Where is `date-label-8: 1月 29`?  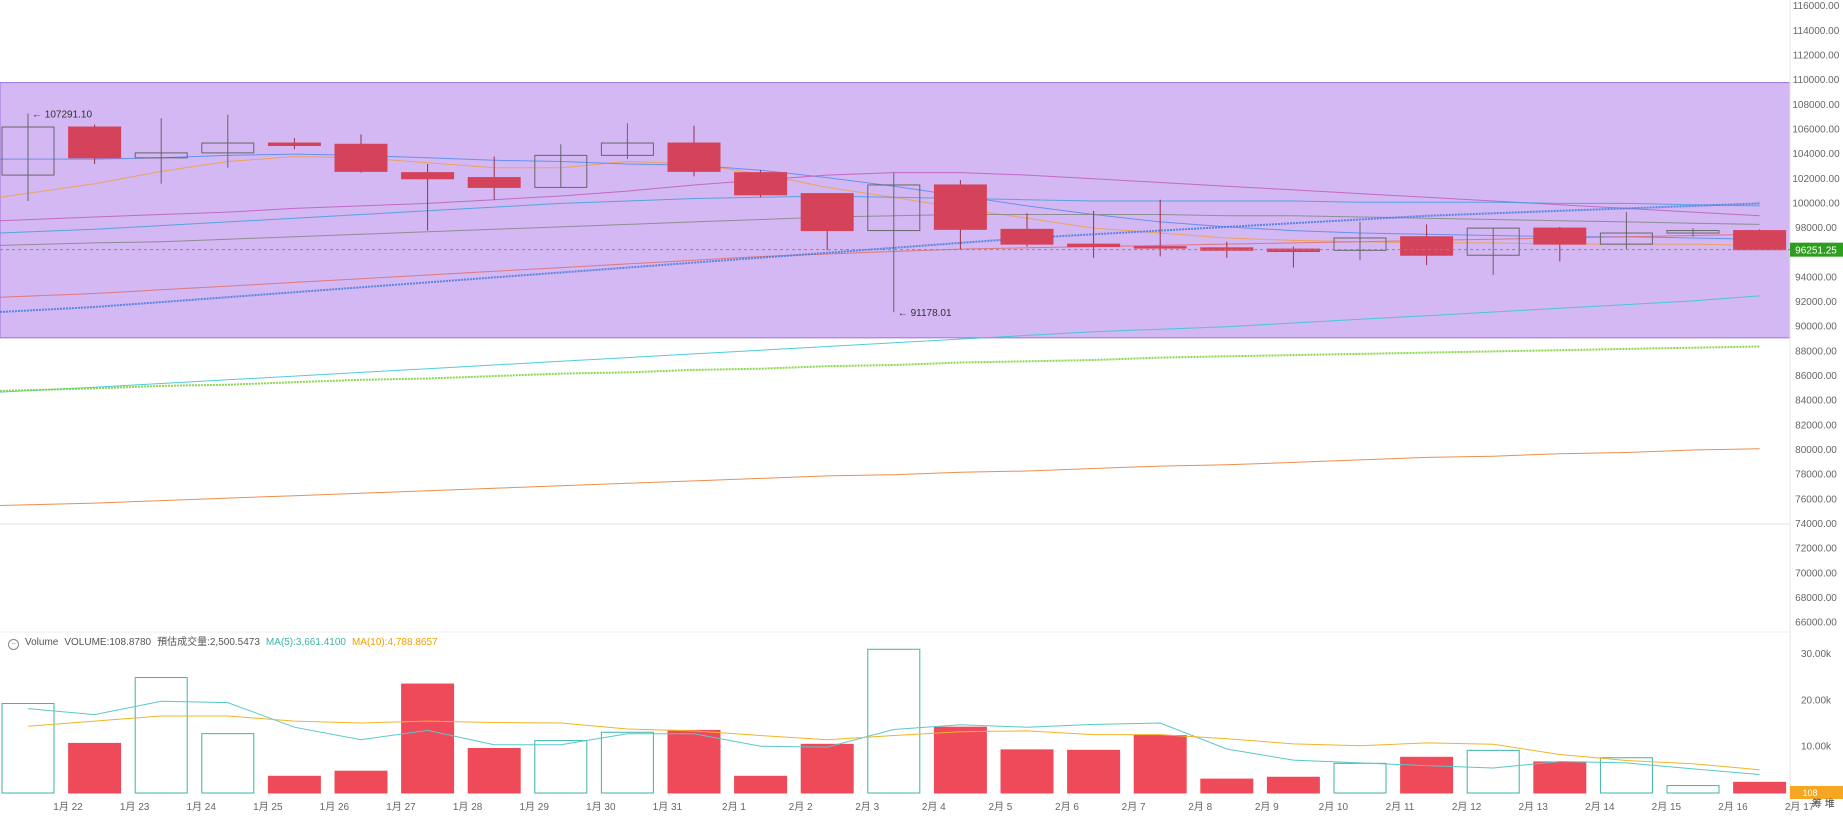 date-label-8: 1月 29 is located at coordinates (534, 807).